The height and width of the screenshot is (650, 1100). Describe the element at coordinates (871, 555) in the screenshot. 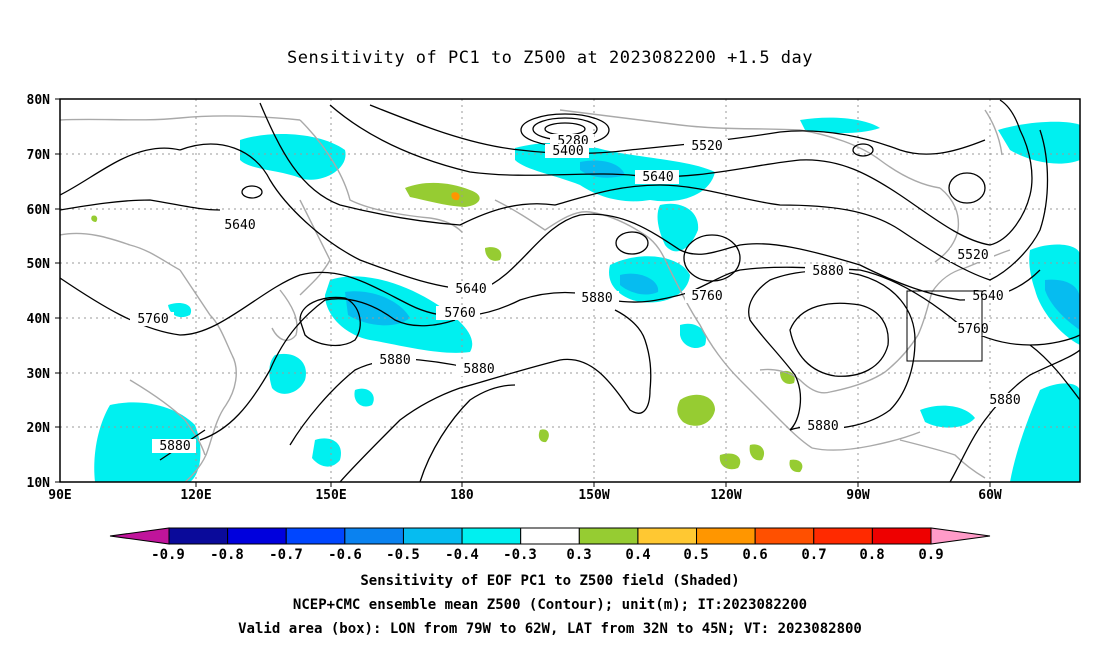

I see `colorbar-label: 0.8` at that location.